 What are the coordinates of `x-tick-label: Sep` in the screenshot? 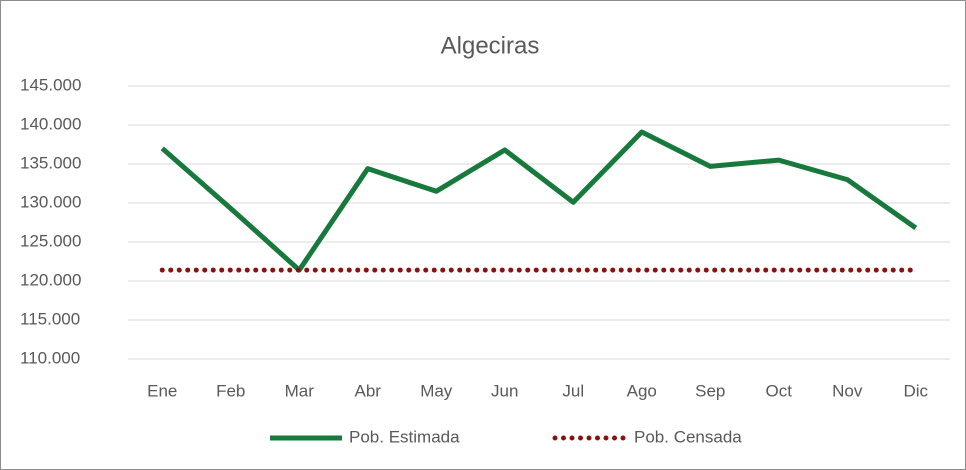 It's located at (710, 390).